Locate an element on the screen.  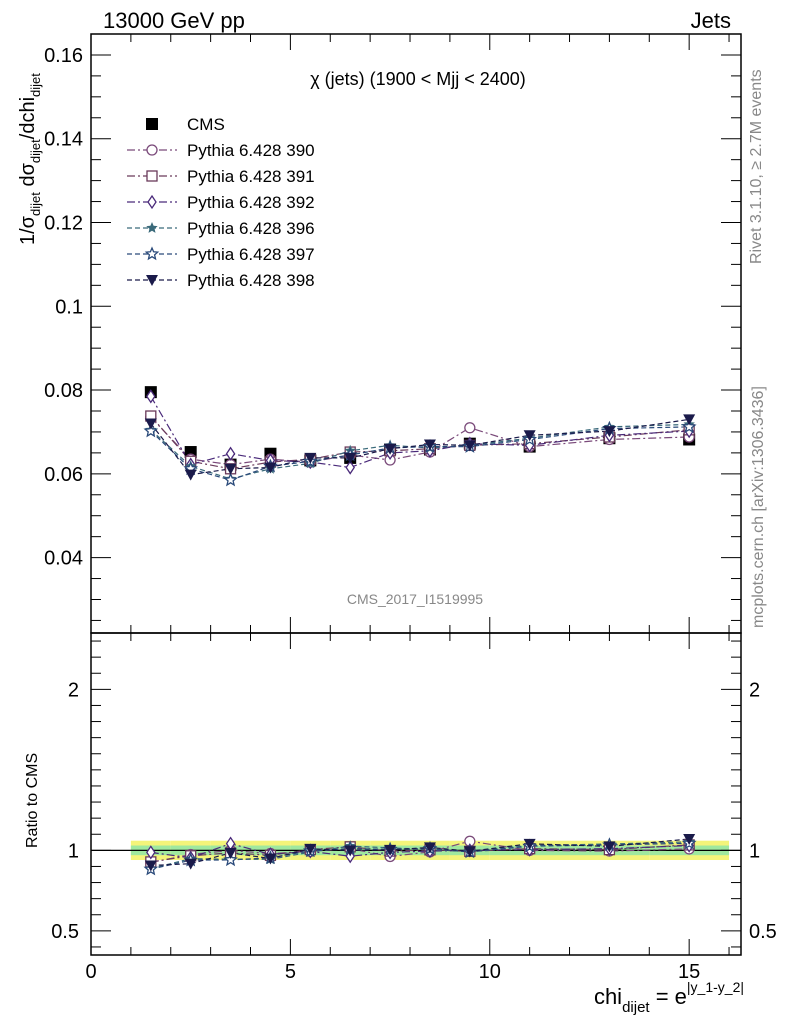
y-tick-label: 0.08 is located at coordinates (63, 391).